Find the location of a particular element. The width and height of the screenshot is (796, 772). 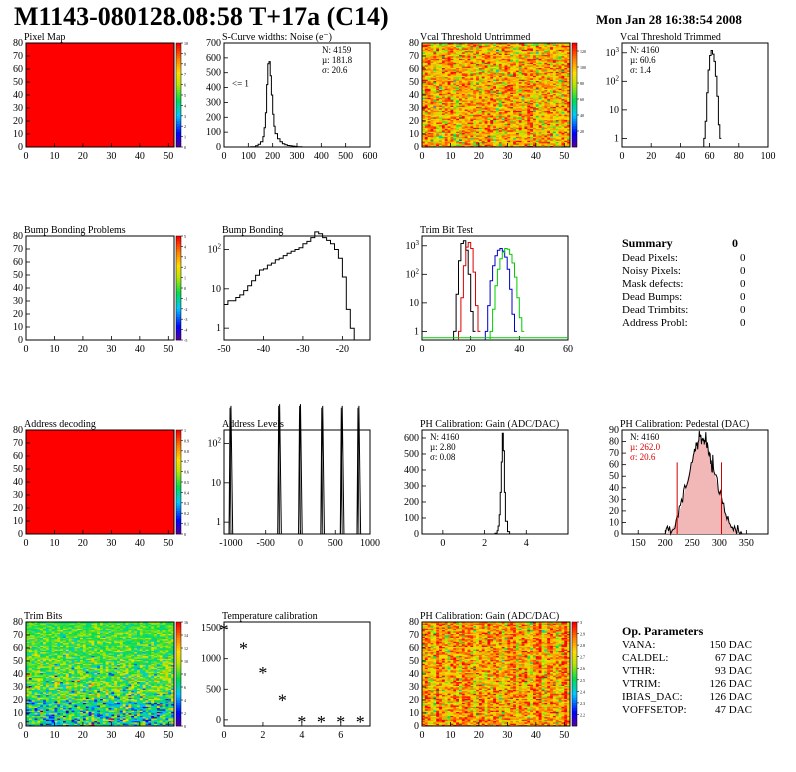

stats-line: σ: 0.08 is located at coordinates (443, 457).